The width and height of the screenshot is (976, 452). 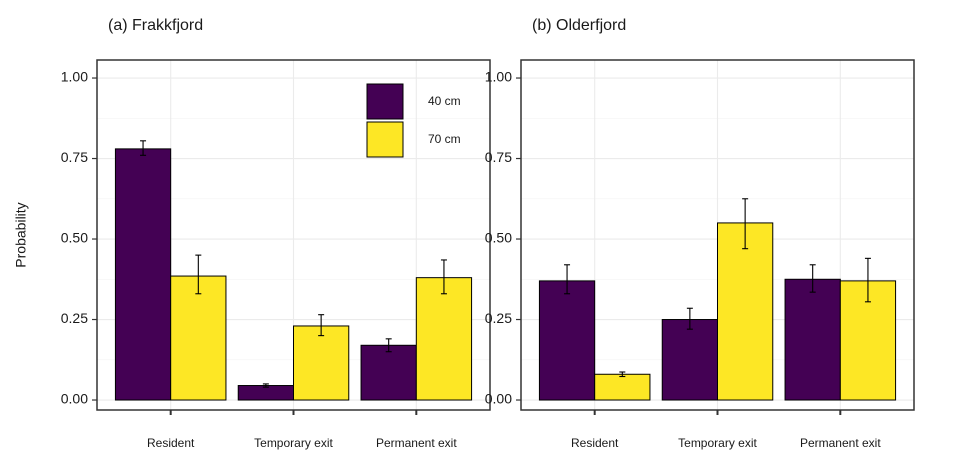 I want to click on panel-title: (b) Olderfjord, so click(x=579, y=25).